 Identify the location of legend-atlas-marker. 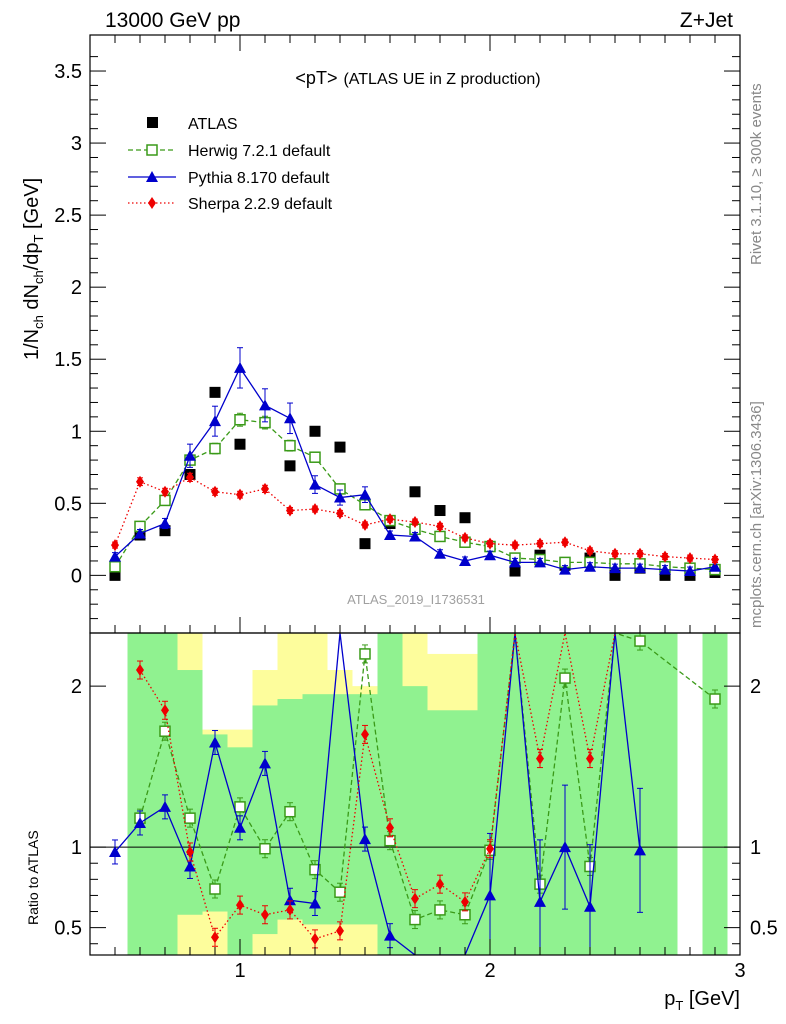
(152, 122).